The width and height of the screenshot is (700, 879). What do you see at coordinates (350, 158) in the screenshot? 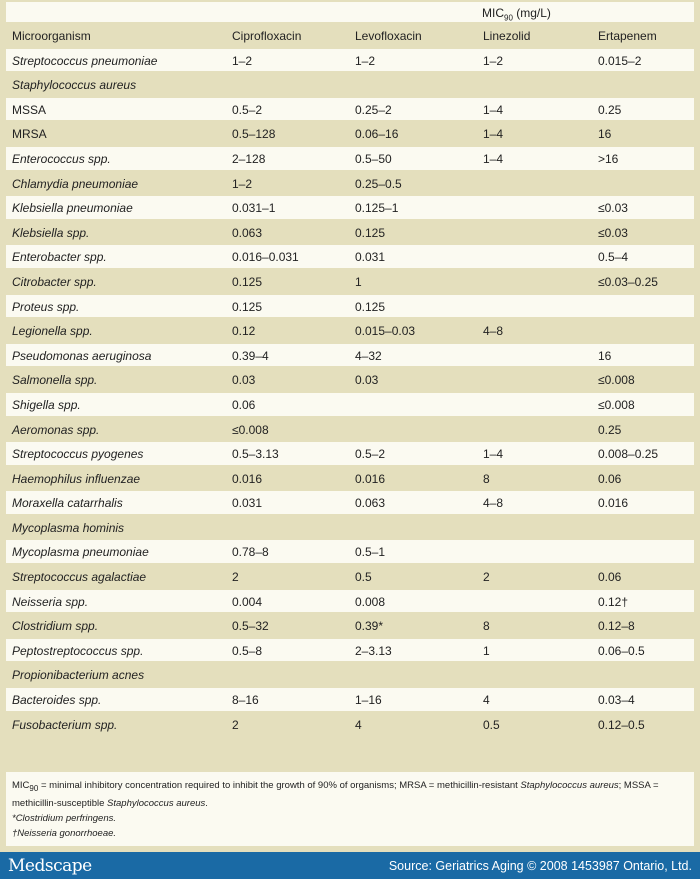
I see `table-row: Enterococcus spp. 2–128 0.5–50 1–4 >16` at bounding box center [350, 158].